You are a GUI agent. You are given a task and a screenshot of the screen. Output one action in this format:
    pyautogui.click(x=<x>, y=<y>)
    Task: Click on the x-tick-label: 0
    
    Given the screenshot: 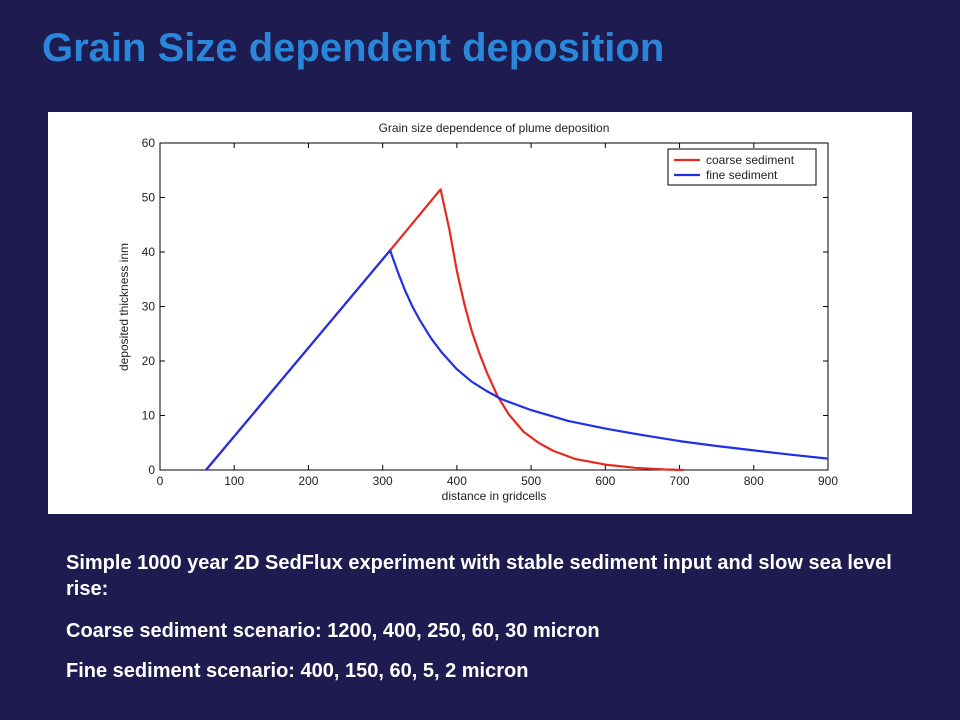 What is the action you would take?
    pyautogui.click(x=160, y=481)
    